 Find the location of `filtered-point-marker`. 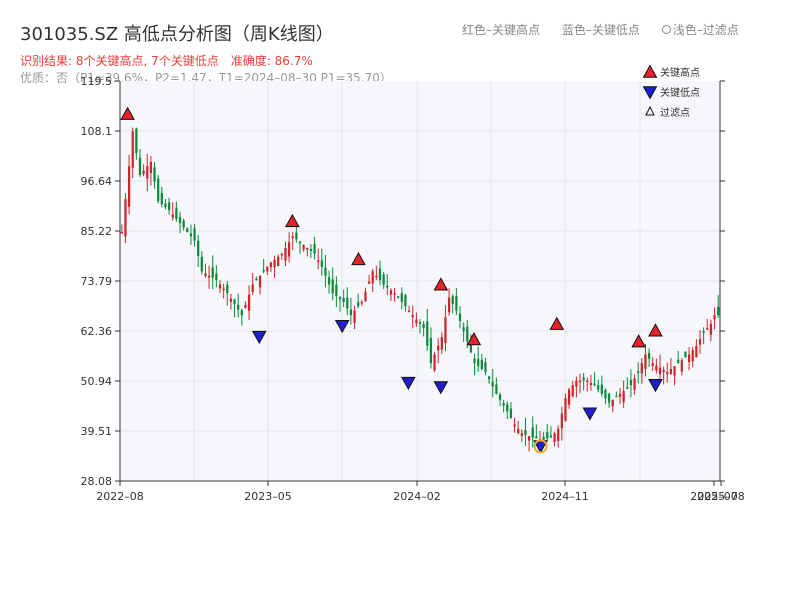

filtered-point-marker is located at coordinates (540, 446).